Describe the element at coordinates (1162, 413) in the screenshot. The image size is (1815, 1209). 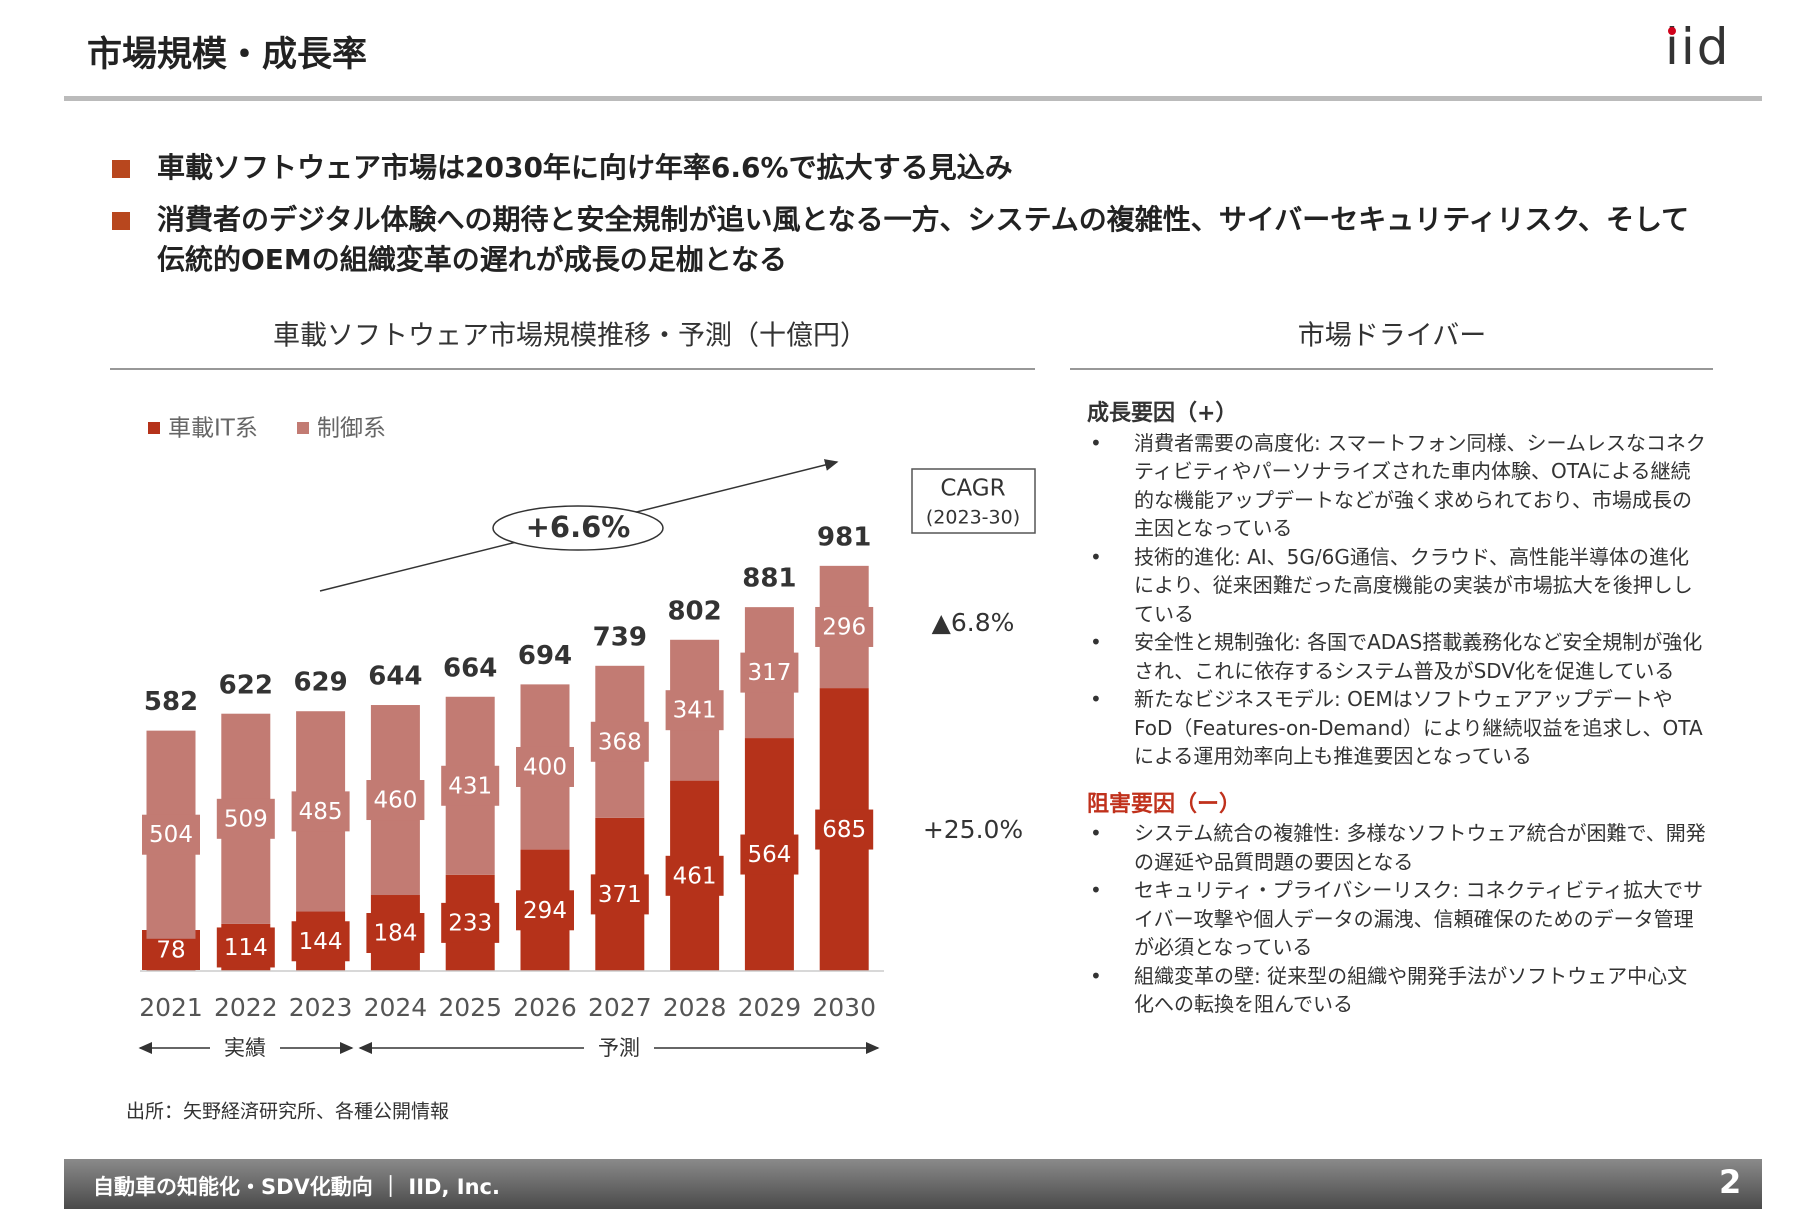
I see `growth-heading: 成長要因（+）` at that location.